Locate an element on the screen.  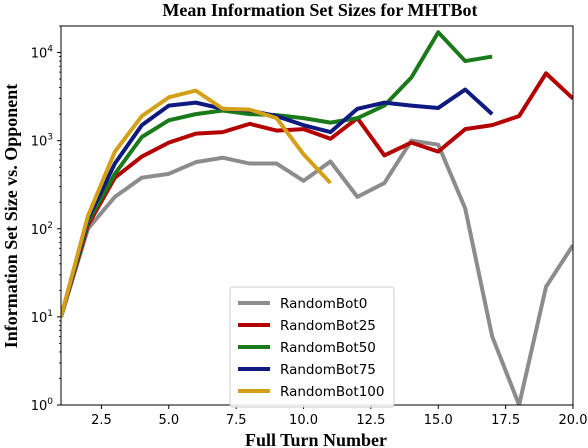
x-tick-label: 5.0 is located at coordinates (168, 420).